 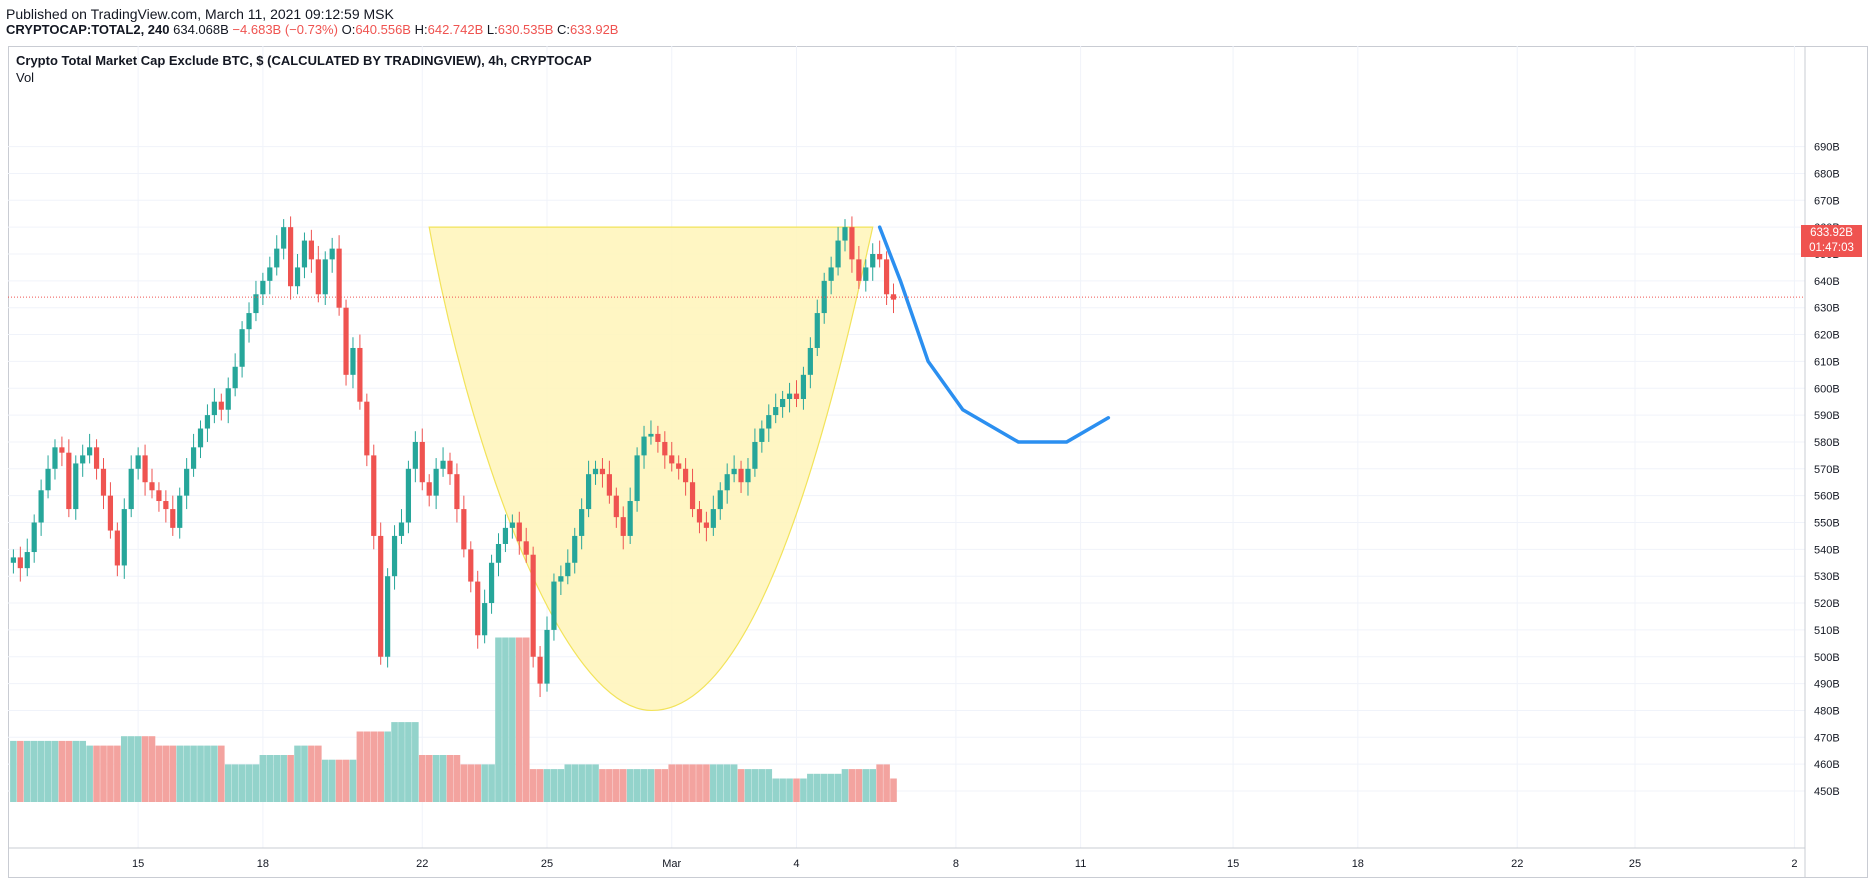 What do you see at coordinates (594, 29) in the screenshot?
I see `close-value: 633.92B` at bounding box center [594, 29].